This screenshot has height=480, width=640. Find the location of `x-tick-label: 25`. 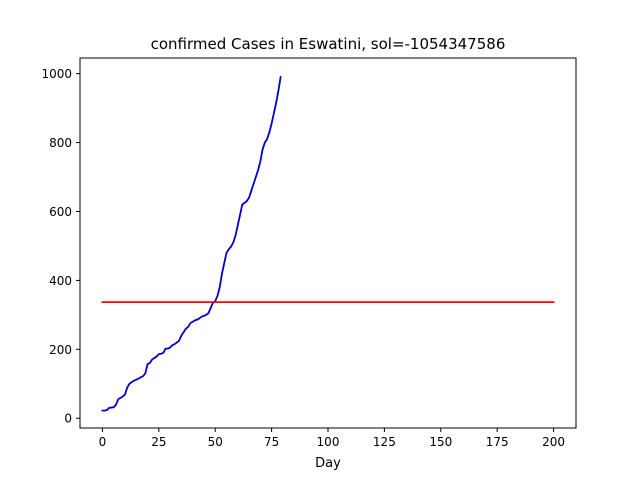

x-tick-label: 25 is located at coordinates (158, 442).